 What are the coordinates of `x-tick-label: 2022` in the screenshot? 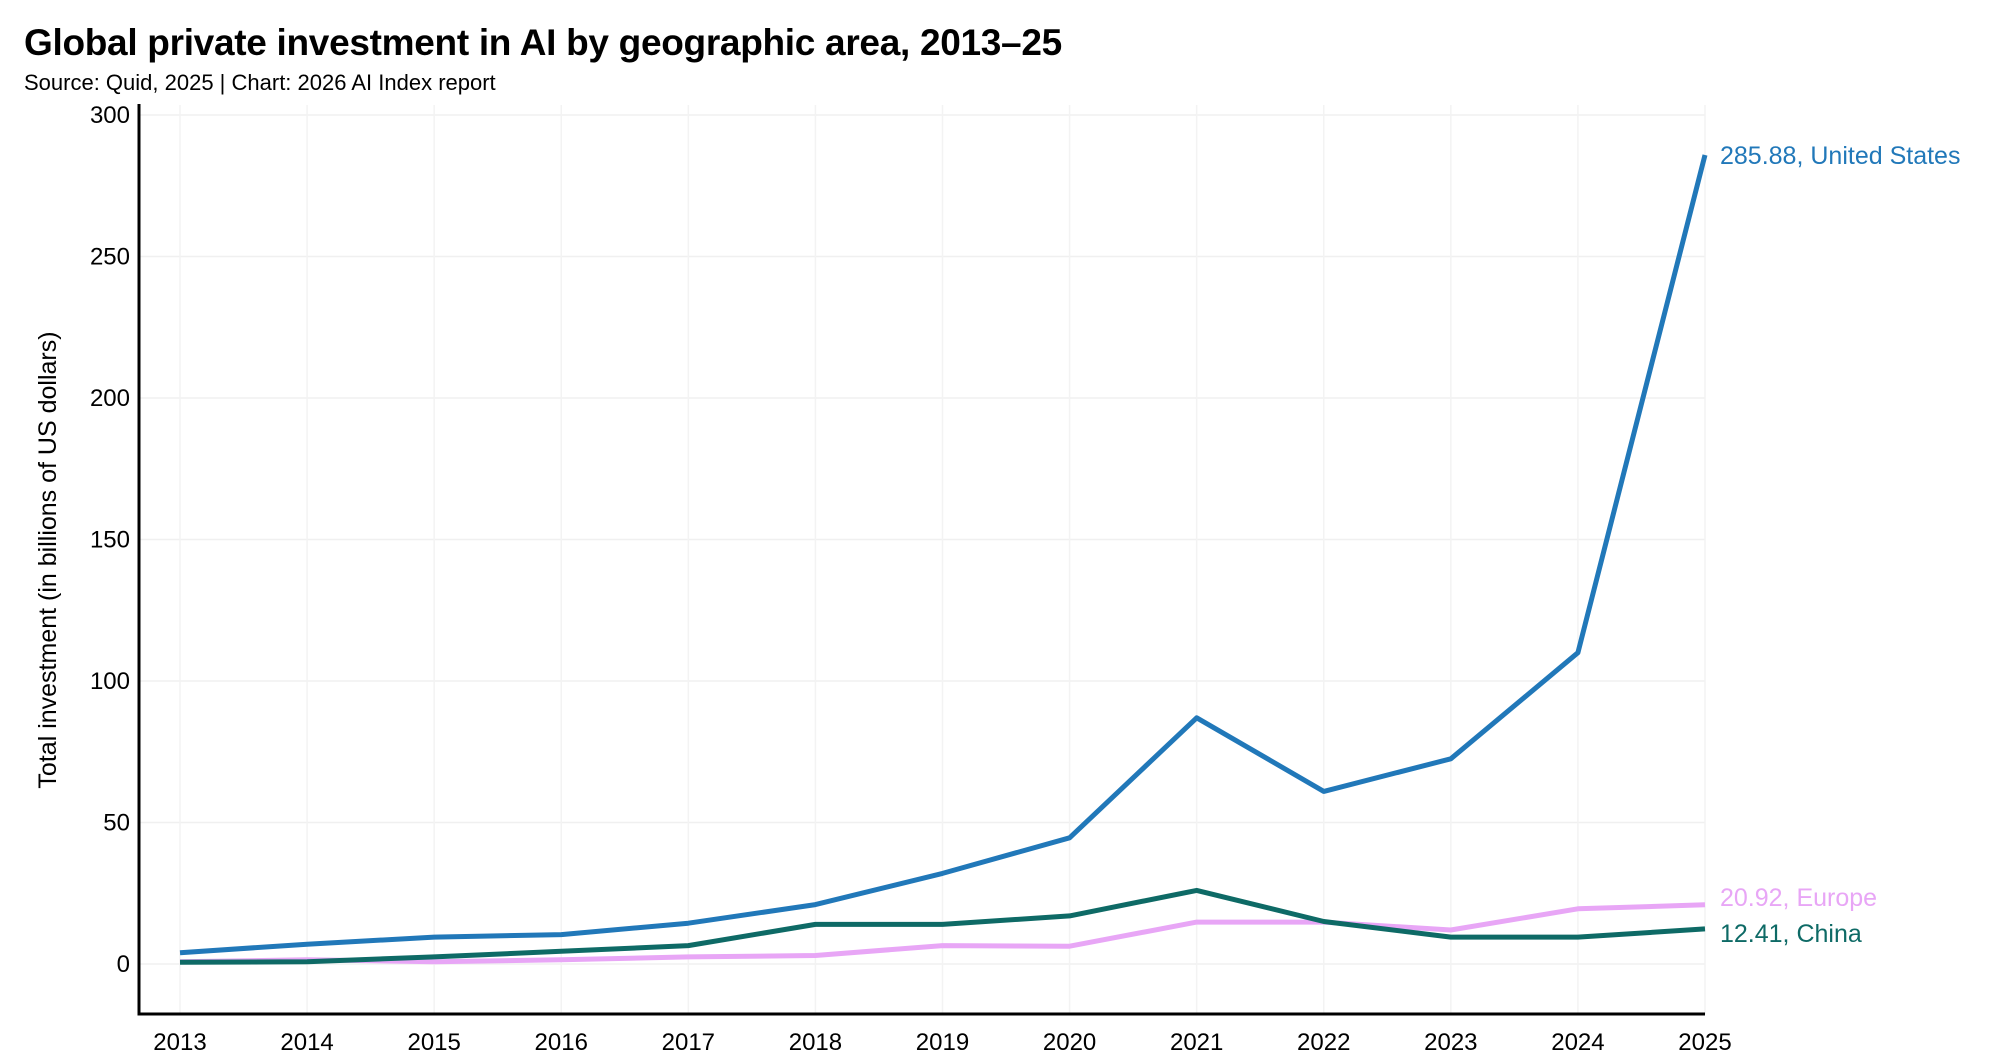 It's located at (1323, 1042).